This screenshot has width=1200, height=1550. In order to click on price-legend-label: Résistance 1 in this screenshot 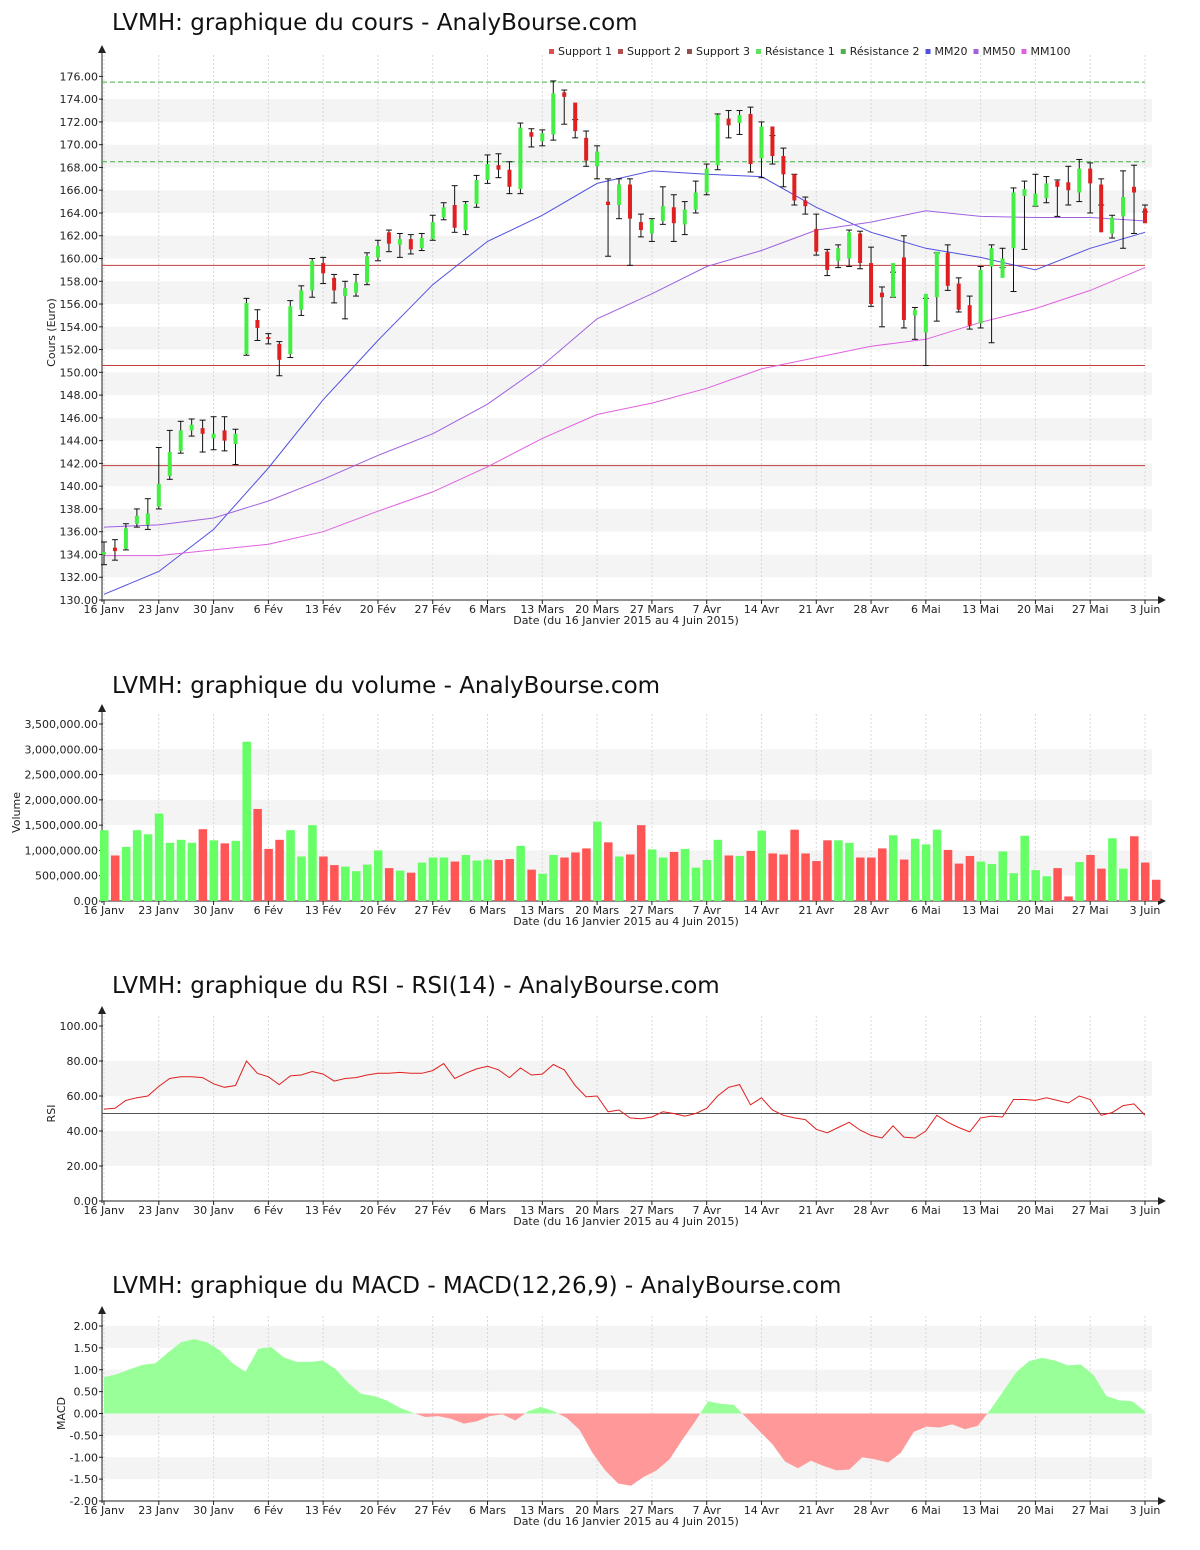, I will do `click(800, 51)`.